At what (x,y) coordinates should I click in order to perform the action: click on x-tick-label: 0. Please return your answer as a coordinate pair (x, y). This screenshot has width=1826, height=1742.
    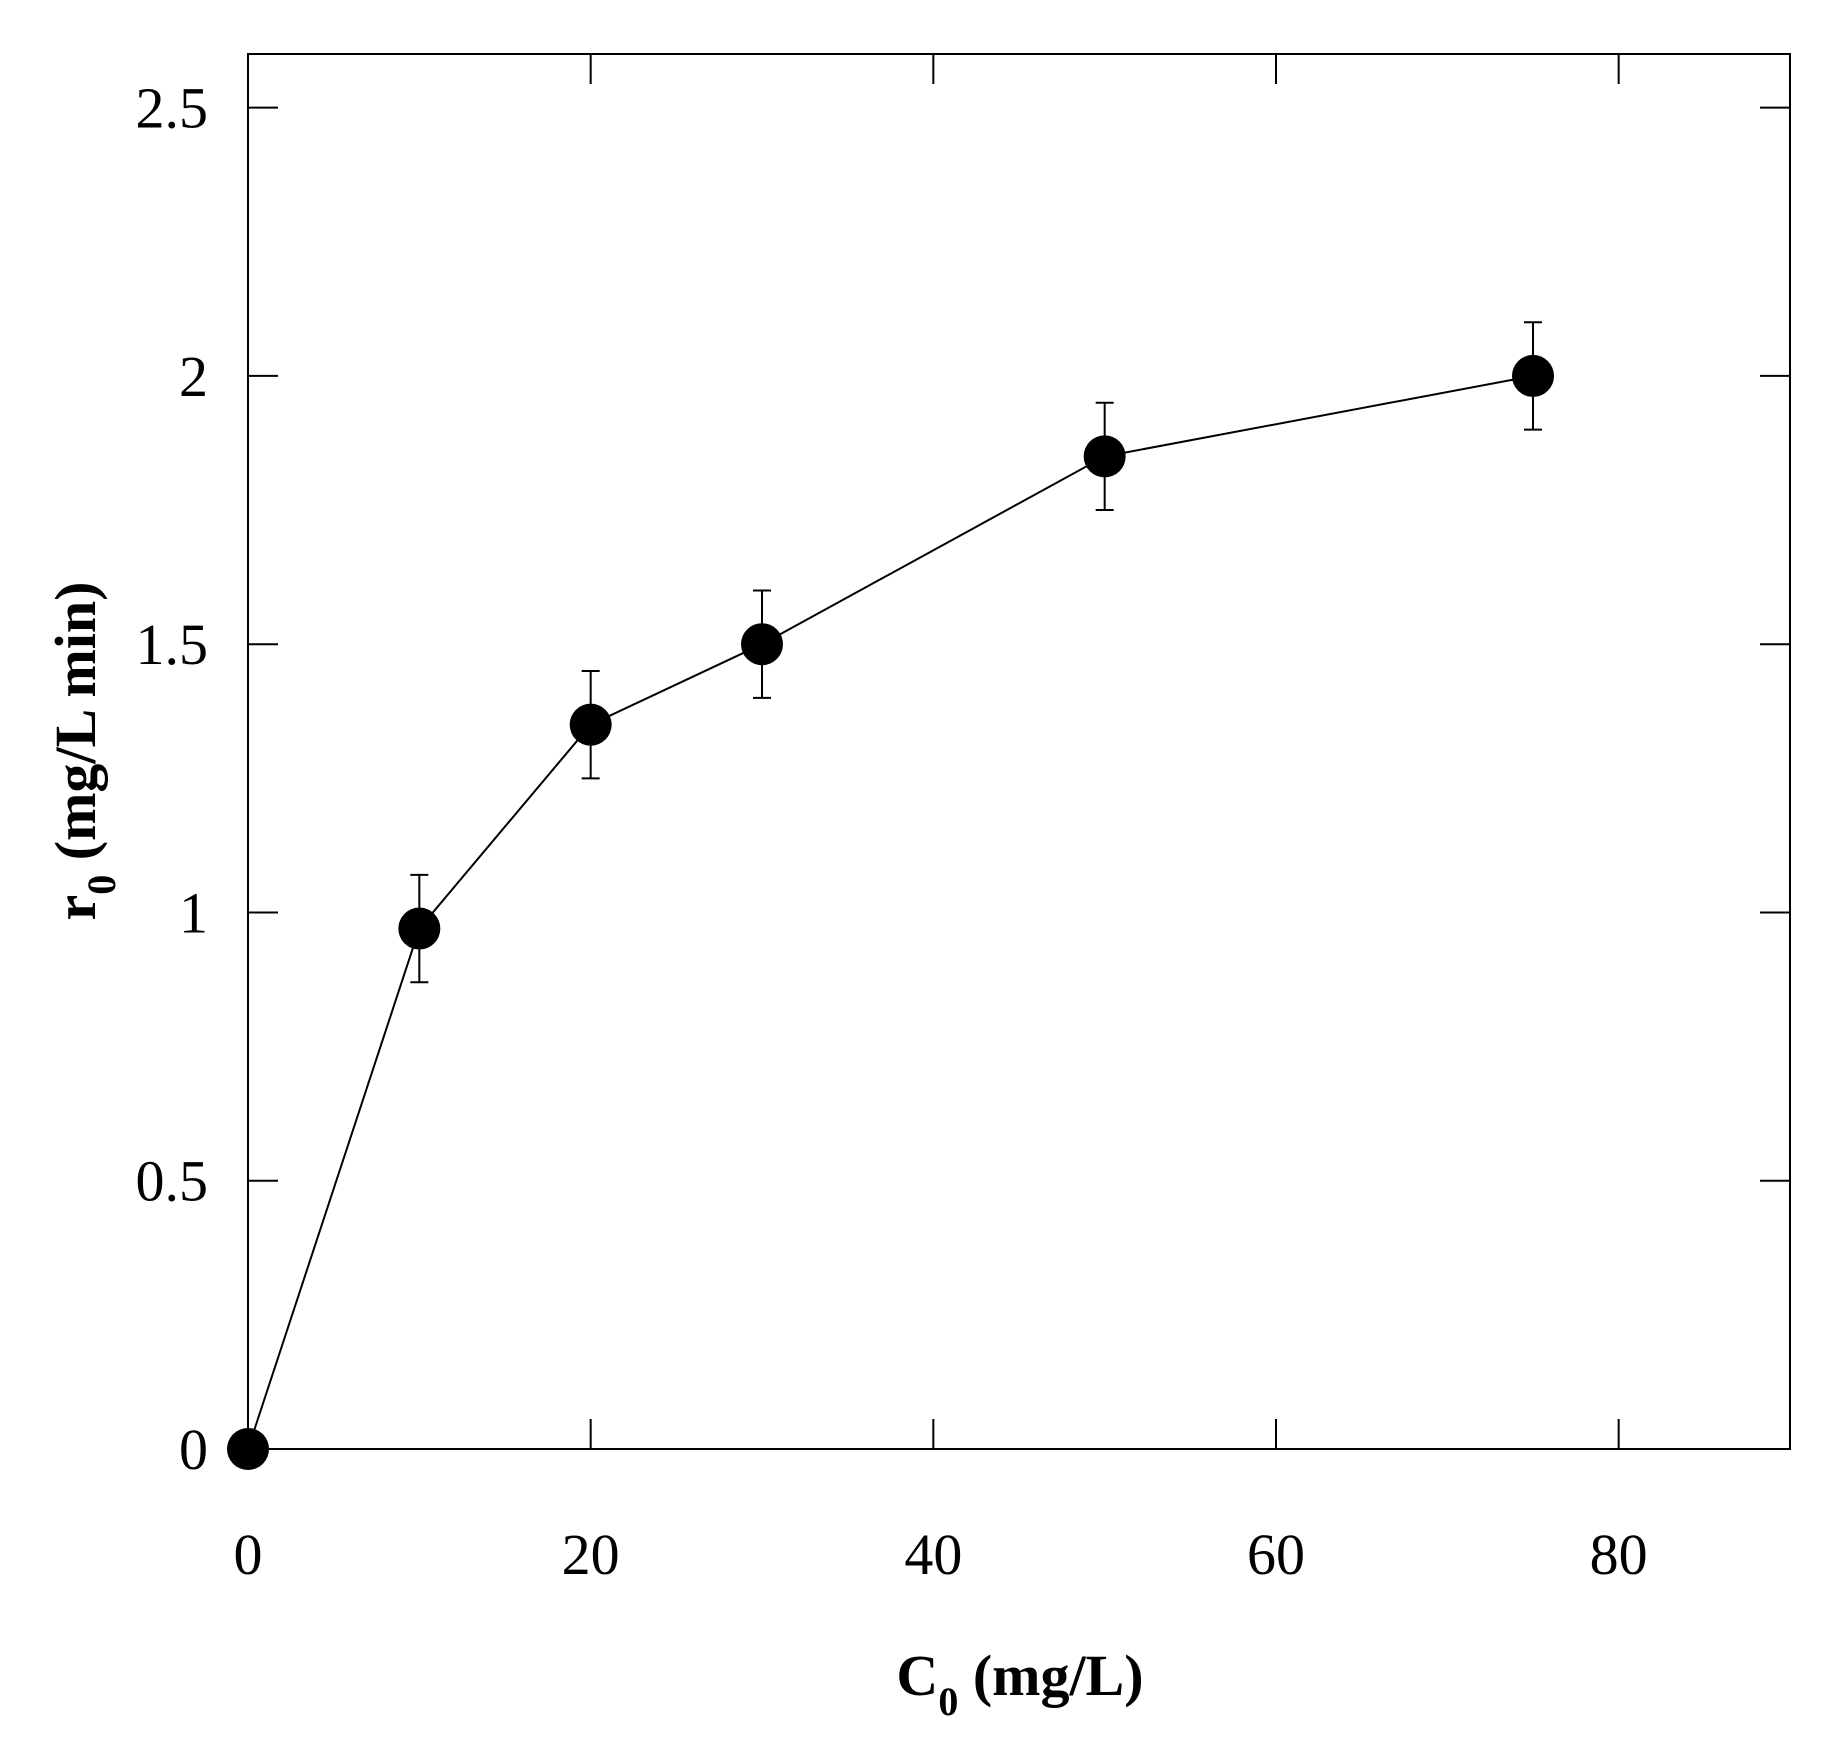
    Looking at the image, I should click on (248, 1554).